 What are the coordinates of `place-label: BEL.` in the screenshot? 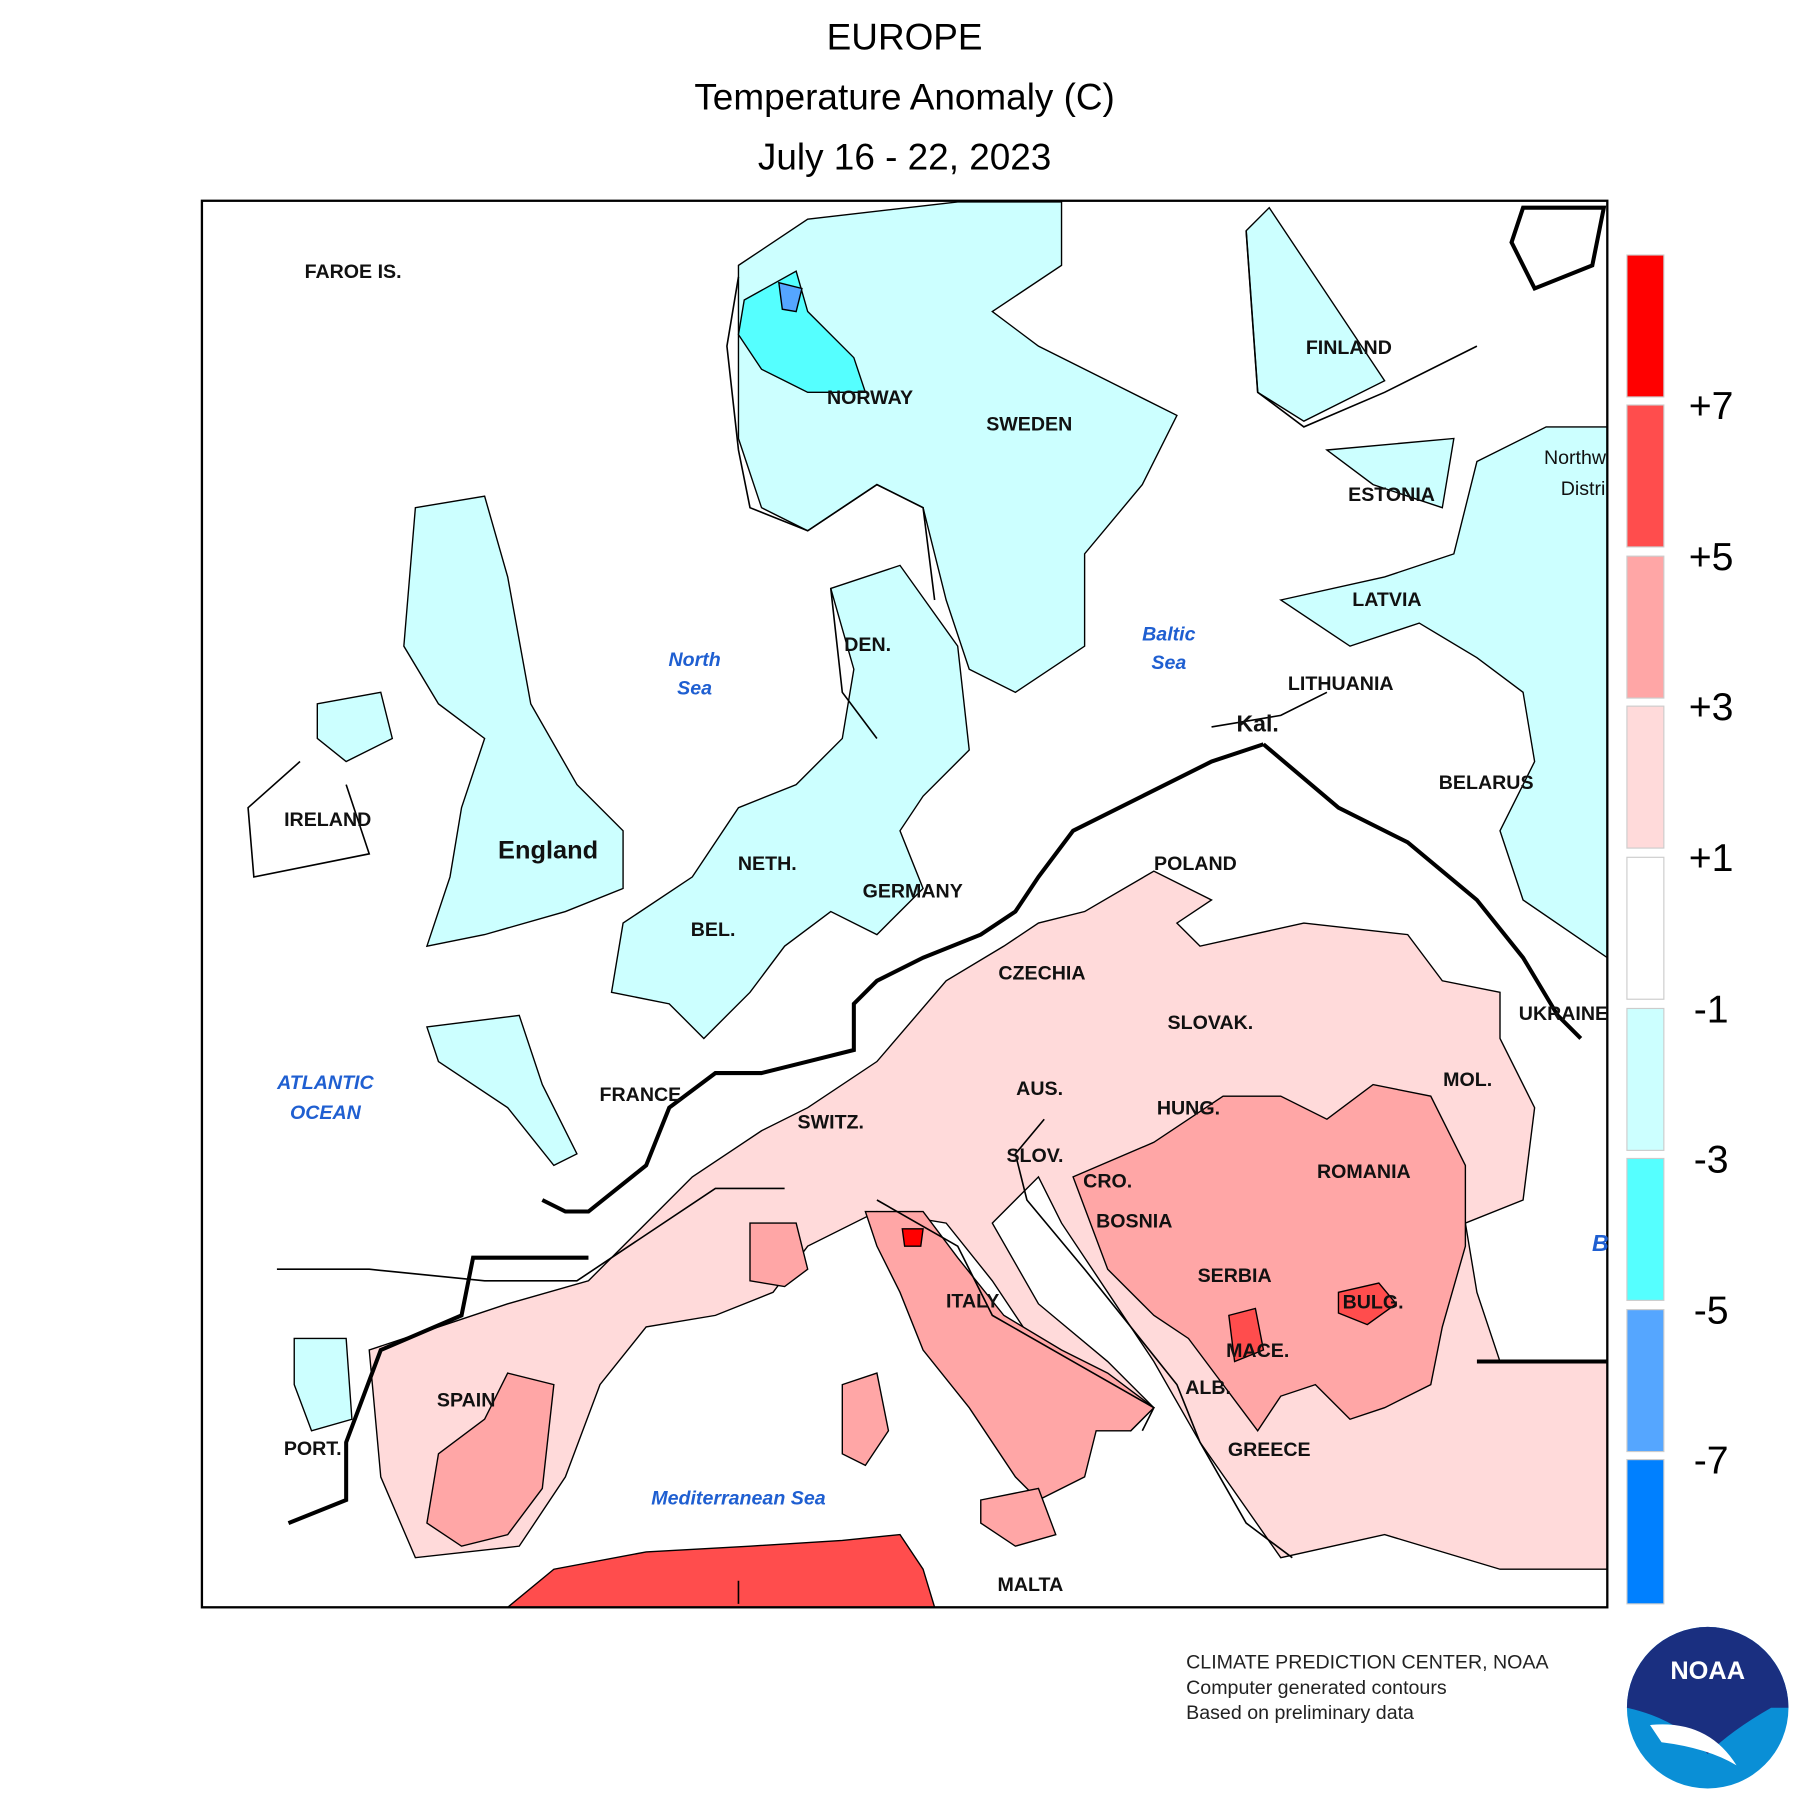 It's located at (713, 930).